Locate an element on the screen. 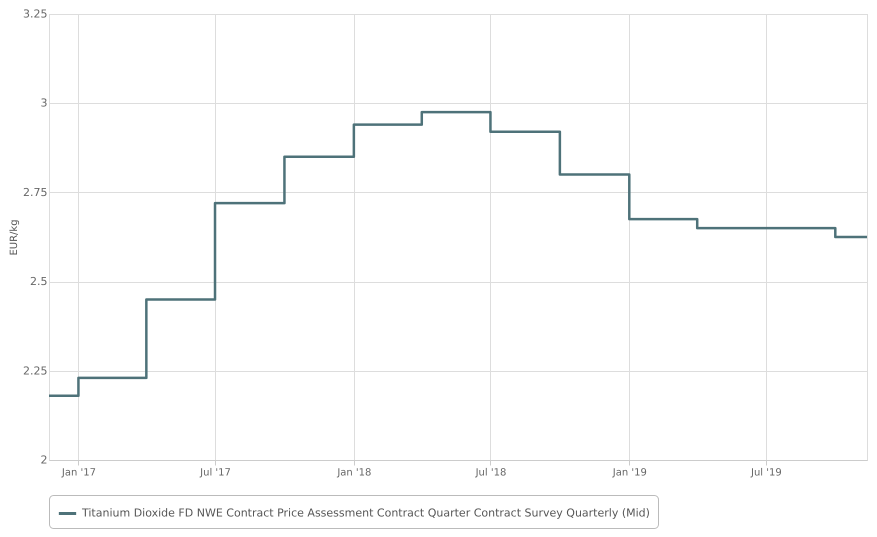  x-tick-label: Jan '18 is located at coordinates (354, 473).